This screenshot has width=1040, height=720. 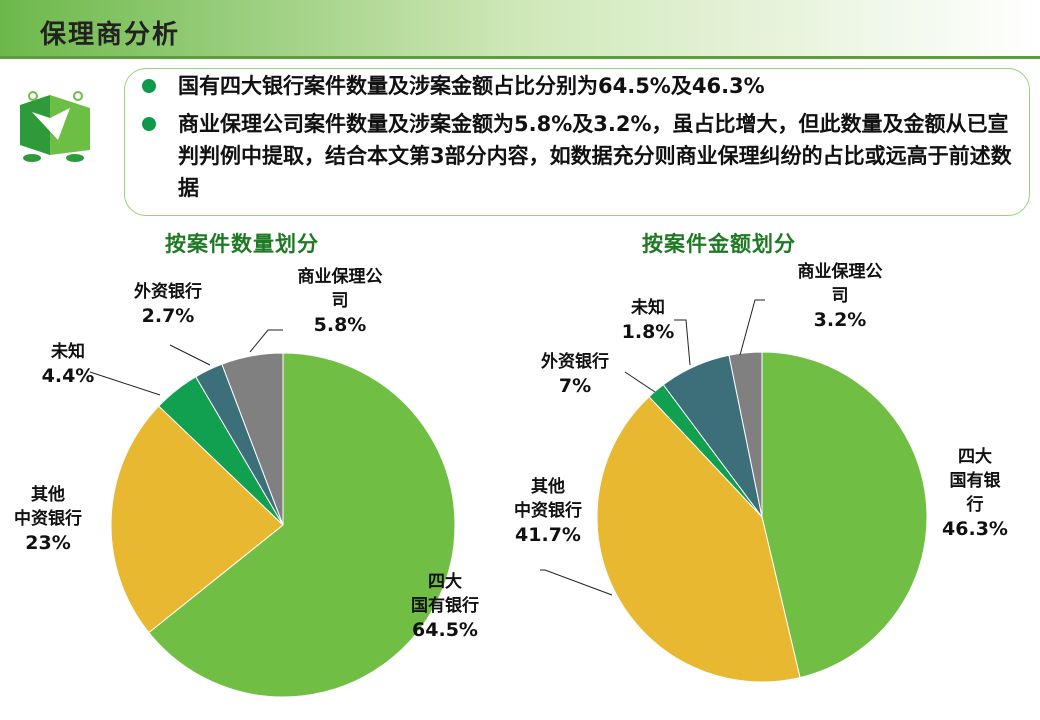 I want to click on value-label: 64.5%, so click(x=445, y=630).